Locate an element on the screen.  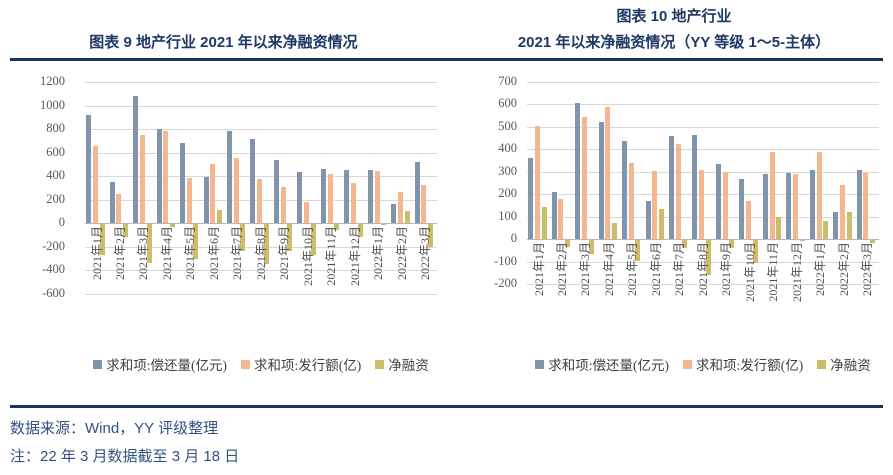
bar-净融资-2021年2月 is located at coordinates (126, 230).